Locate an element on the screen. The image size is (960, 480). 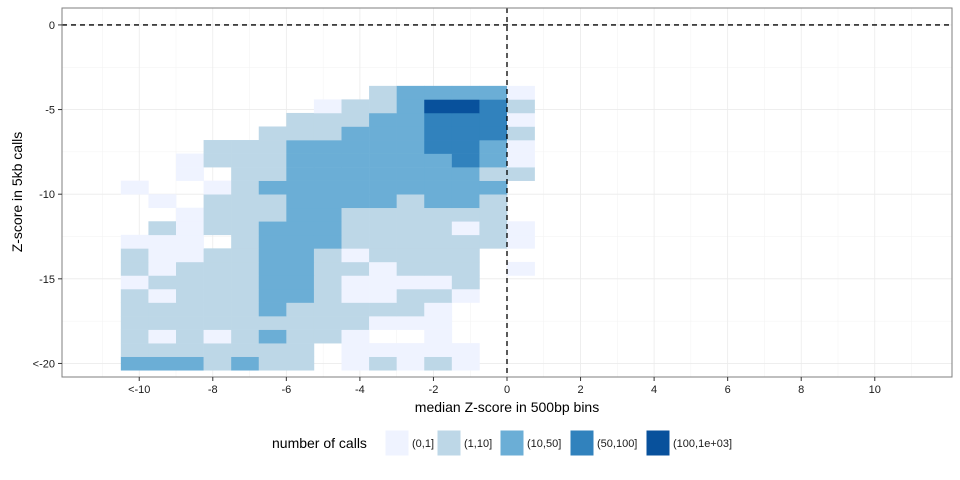
x-tick-label: 8 is located at coordinates (801, 390).